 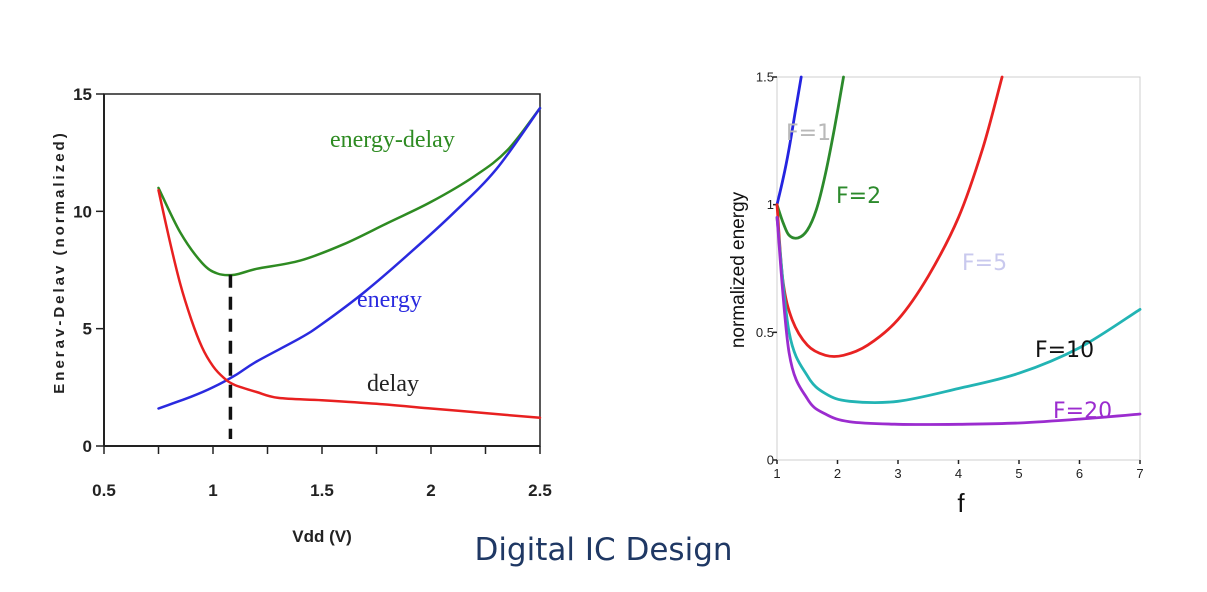 What do you see at coordinates (87, 446) in the screenshot?
I see `left-y-tick-label: 0` at bounding box center [87, 446].